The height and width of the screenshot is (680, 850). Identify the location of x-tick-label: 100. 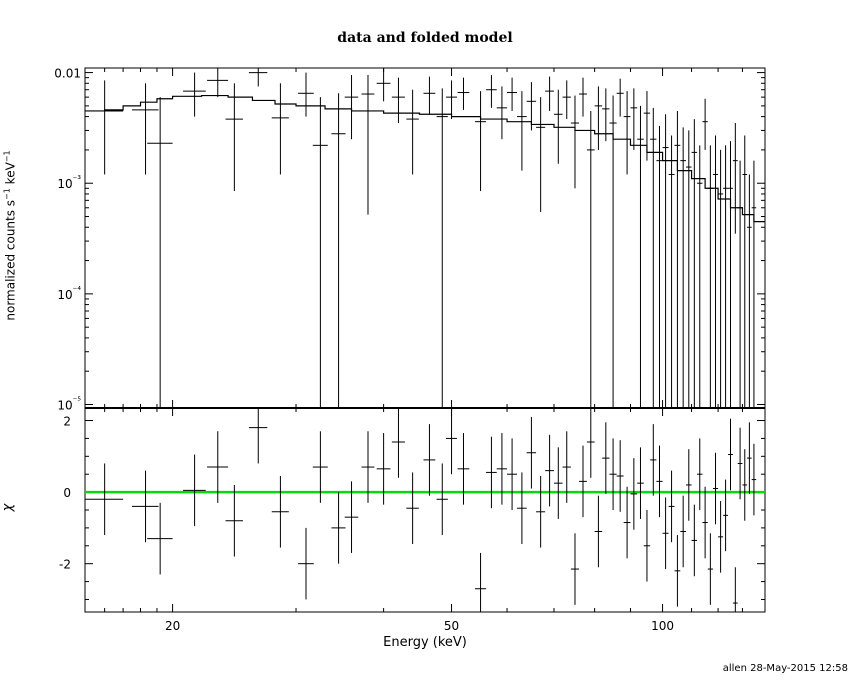
(662, 626).